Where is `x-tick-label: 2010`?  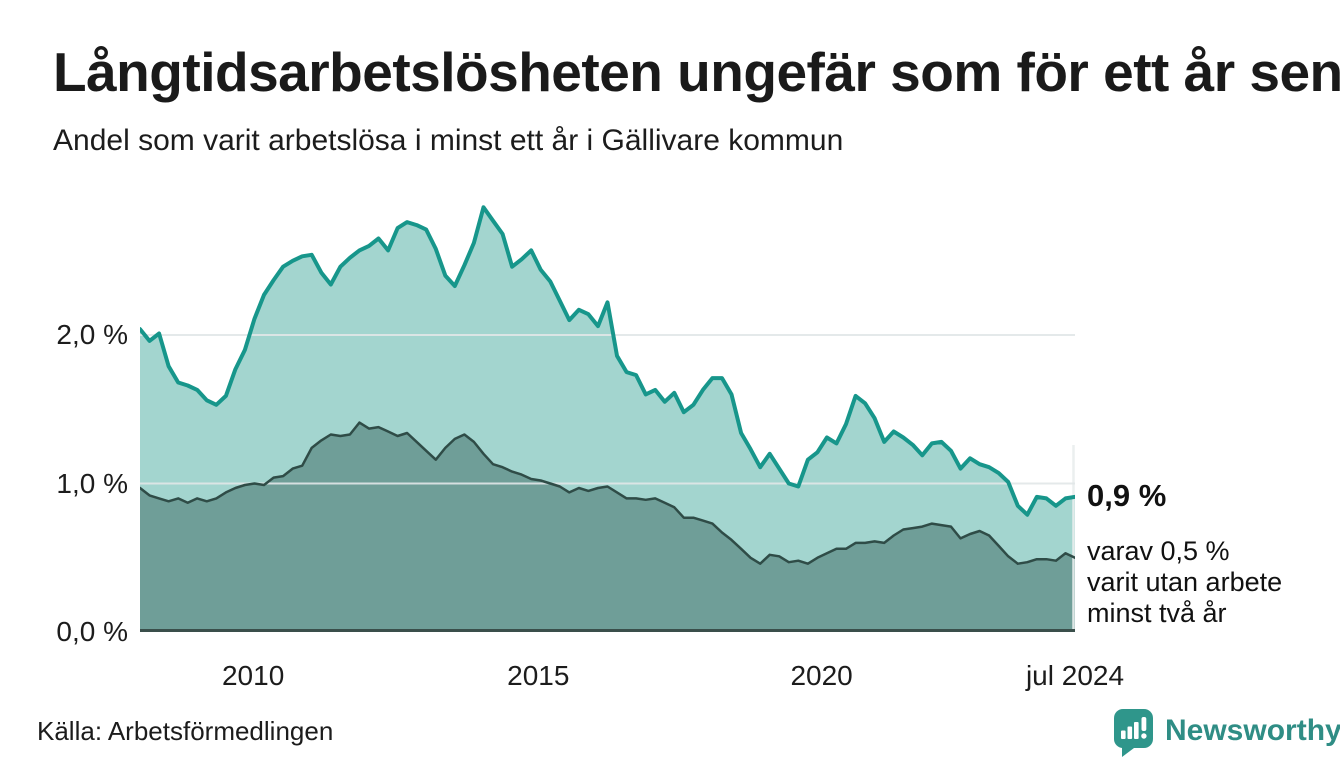 x-tick-label: 2010 is located at coordinates (253, 675).